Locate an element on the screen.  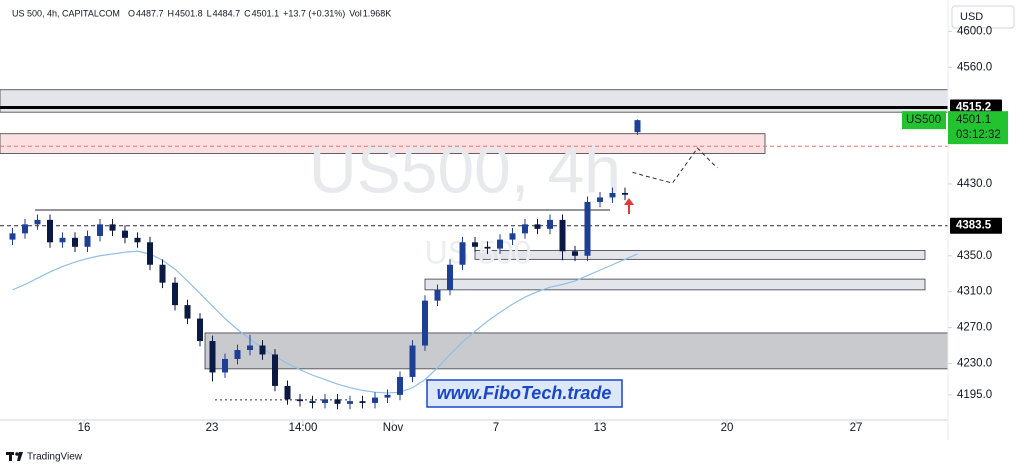
level-label: 4515.2 is located at coordinates (973, 108).